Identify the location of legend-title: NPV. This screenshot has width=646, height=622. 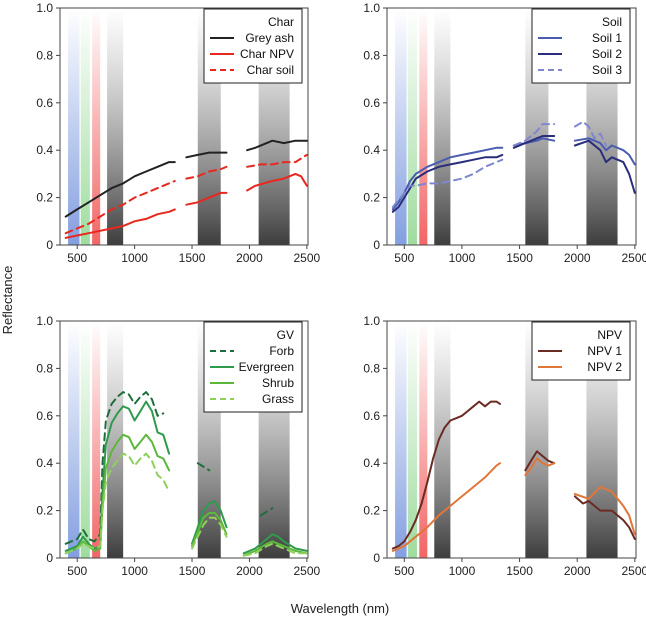
(609, 335).